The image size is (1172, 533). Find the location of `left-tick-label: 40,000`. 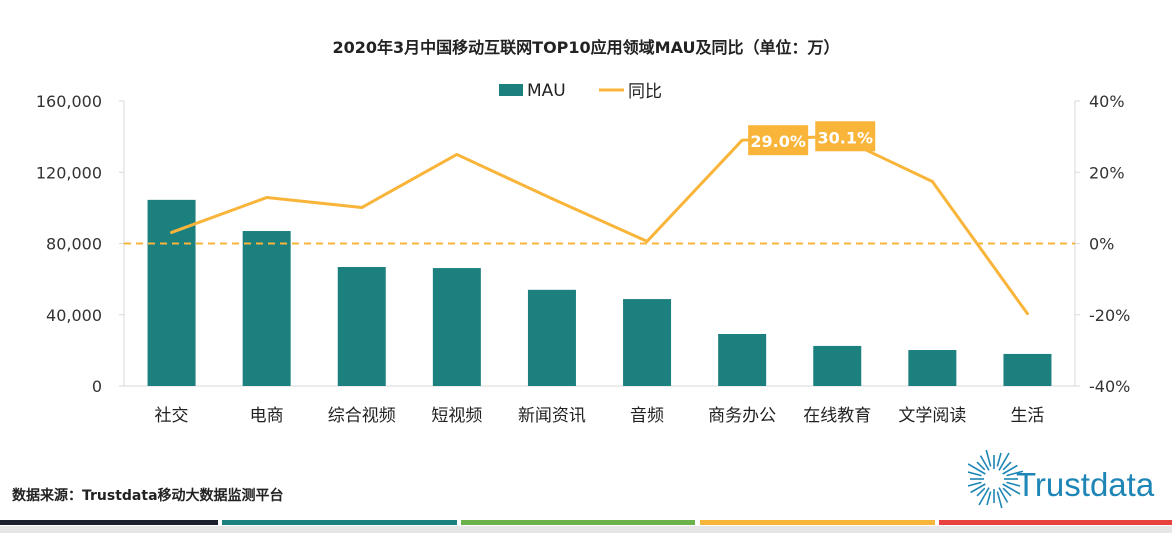

left-tick-label: 40,000 is located at coordinates (74, 315).